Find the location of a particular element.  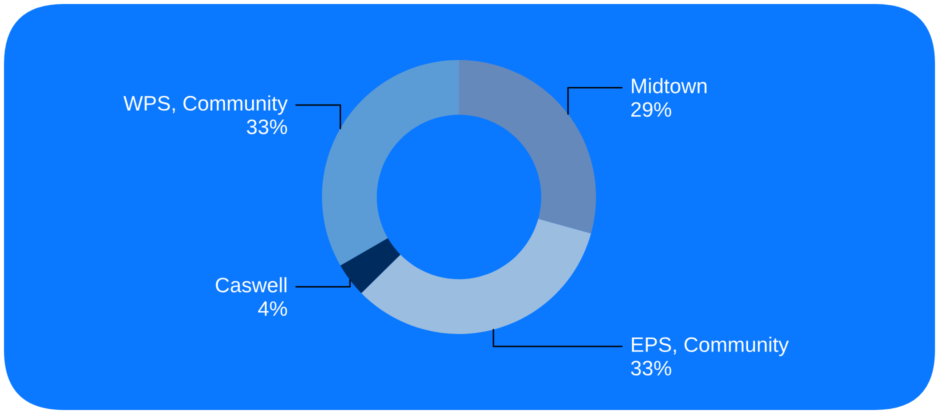

slice-label: Midtown is located at coordinates (669, 86).